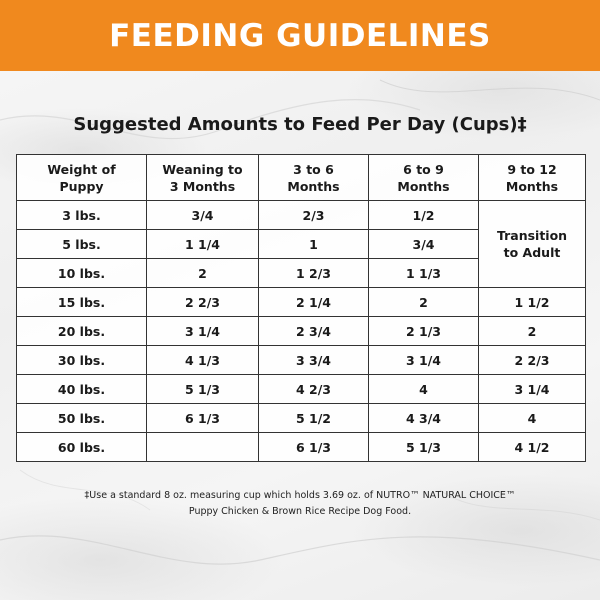  I want to click on weight-cell: 10 lbs., so click(81, 273).